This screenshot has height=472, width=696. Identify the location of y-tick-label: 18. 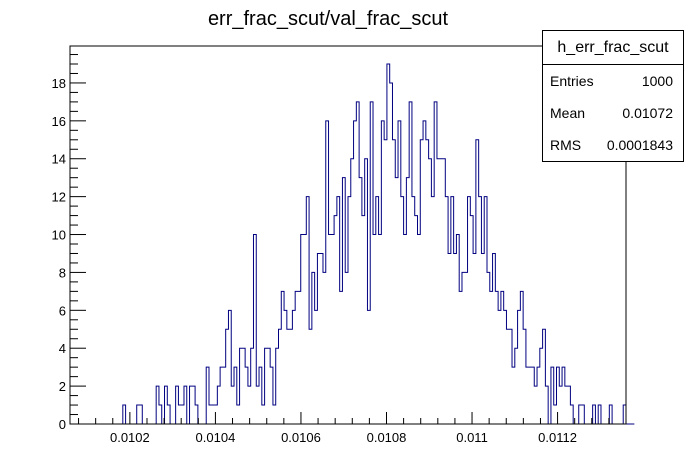
(59, 83).